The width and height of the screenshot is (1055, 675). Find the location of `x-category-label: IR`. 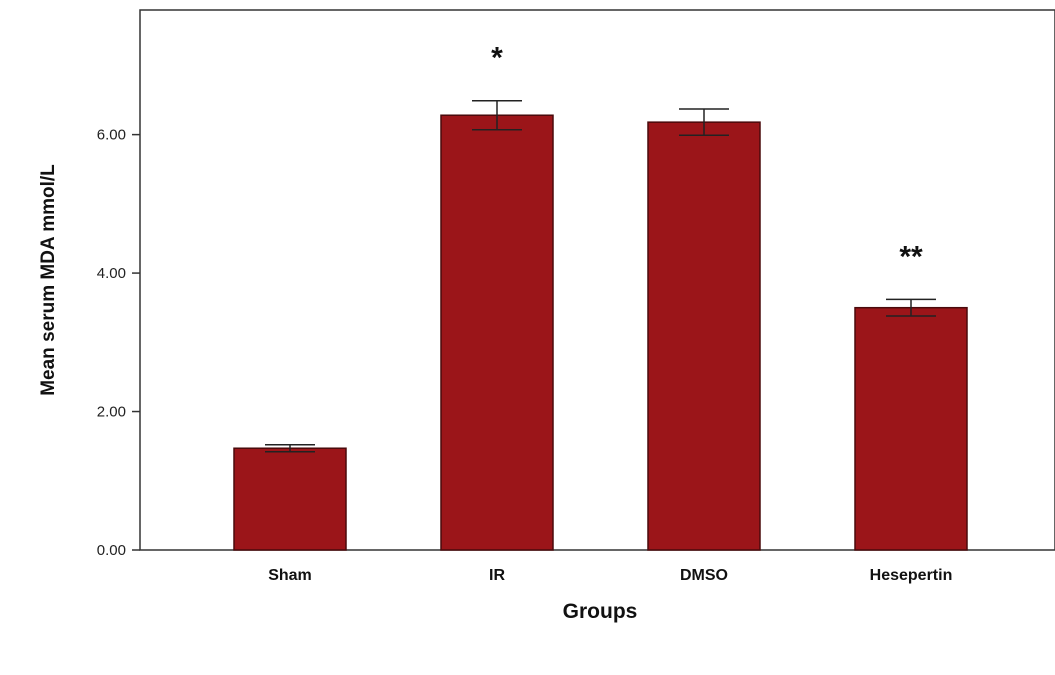

x-category-label: IR is located at coordinates (497, 575).